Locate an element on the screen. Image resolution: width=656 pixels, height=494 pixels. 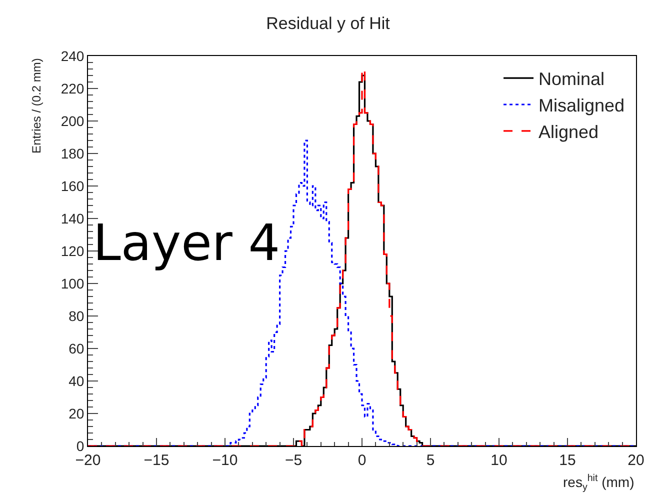
y-tick-label: 60 is located at coordinates (76, 348).